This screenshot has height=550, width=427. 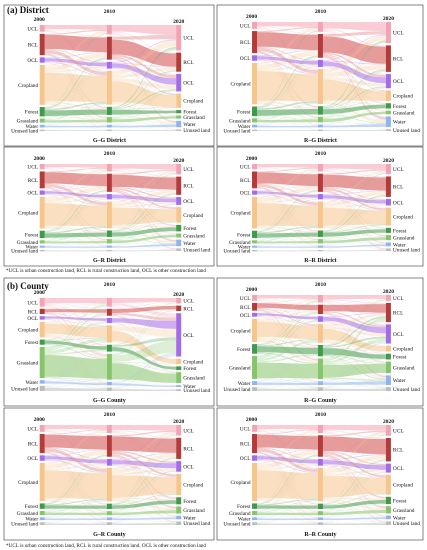 I want to click on flow-water-to-grassland, so click(x=144, y=122).